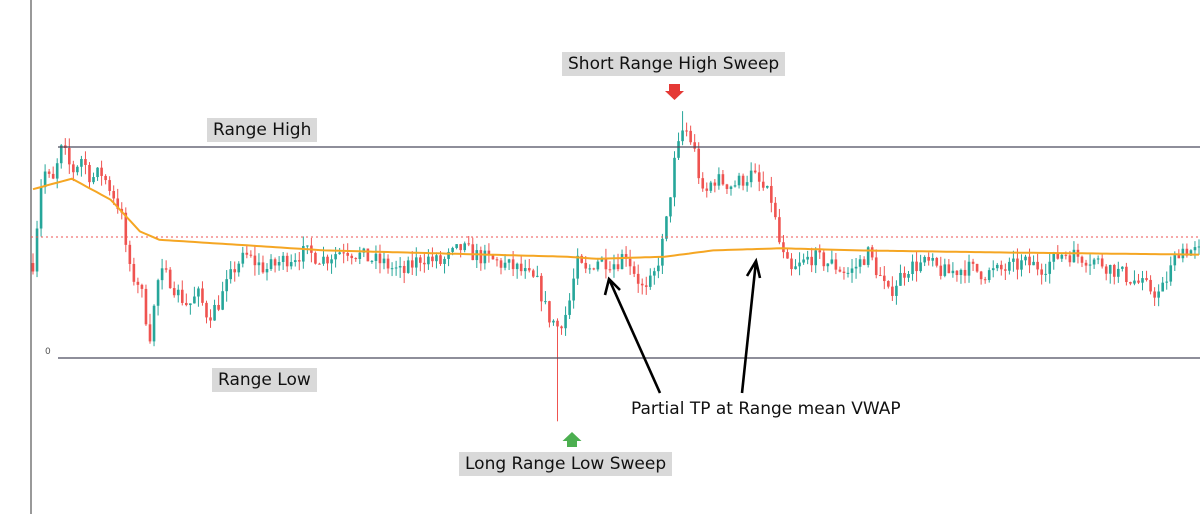 The width and height of the screenshot is (1200, 514). I want to click on up-arrow-icon, so click(572, 439).